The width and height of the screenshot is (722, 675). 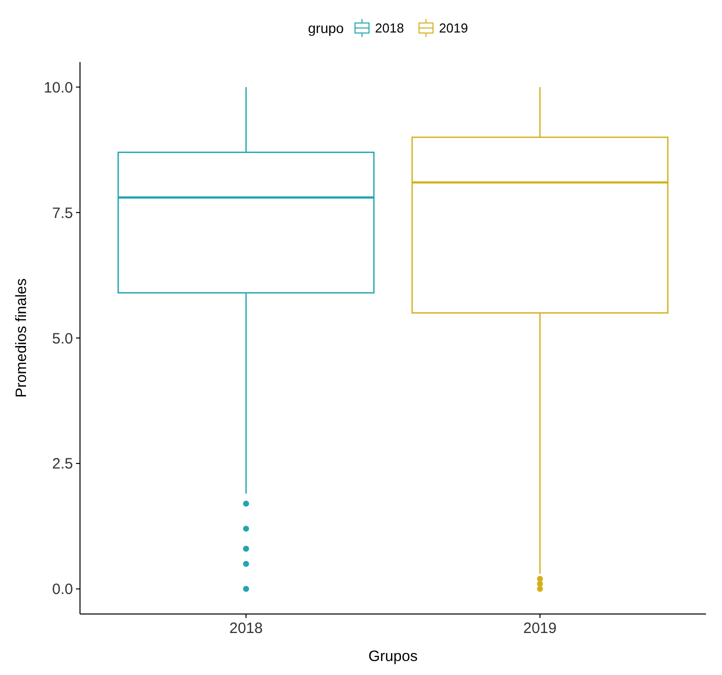 I want to click on y-tick-label: 10.0, so click(x=58, y=87).